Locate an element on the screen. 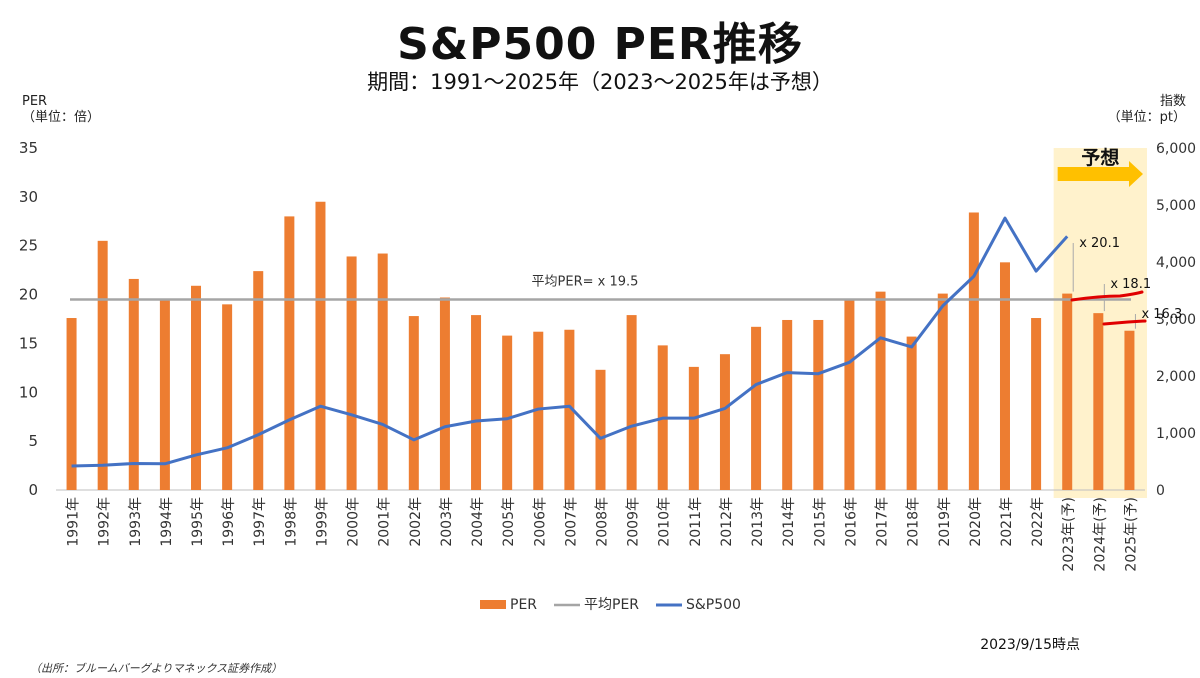 The height and width of the screenshot is (678, 1200). left-axis-title: PER （単位：倍） is located at coordinates (61, 110).